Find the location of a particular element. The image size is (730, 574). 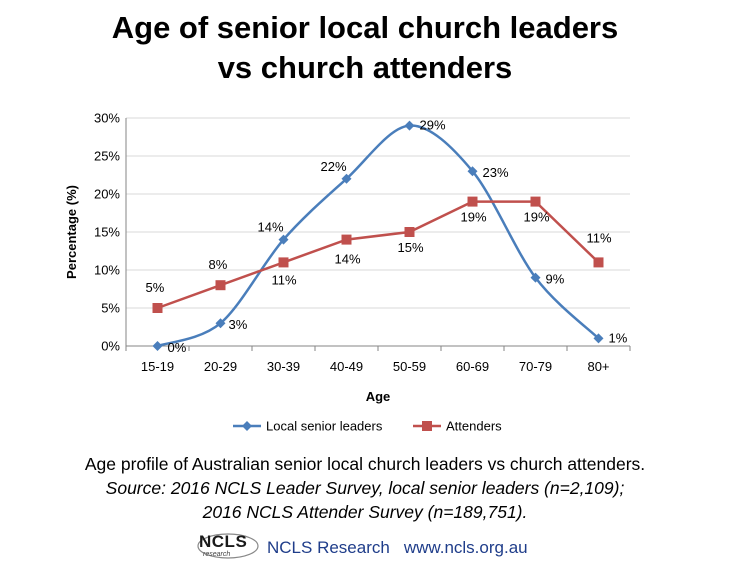

data-label: 3% is located at coordinates (238, 324).